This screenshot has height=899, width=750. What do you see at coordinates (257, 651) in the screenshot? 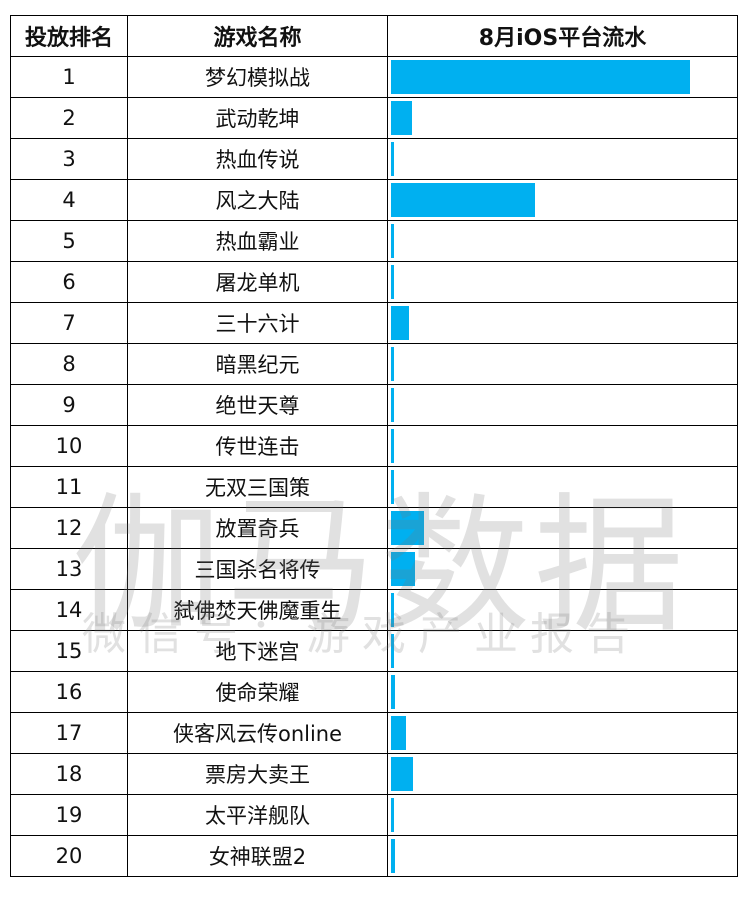
I see `game-name-label: 地下迷宫` at bounding box center [257, 651].